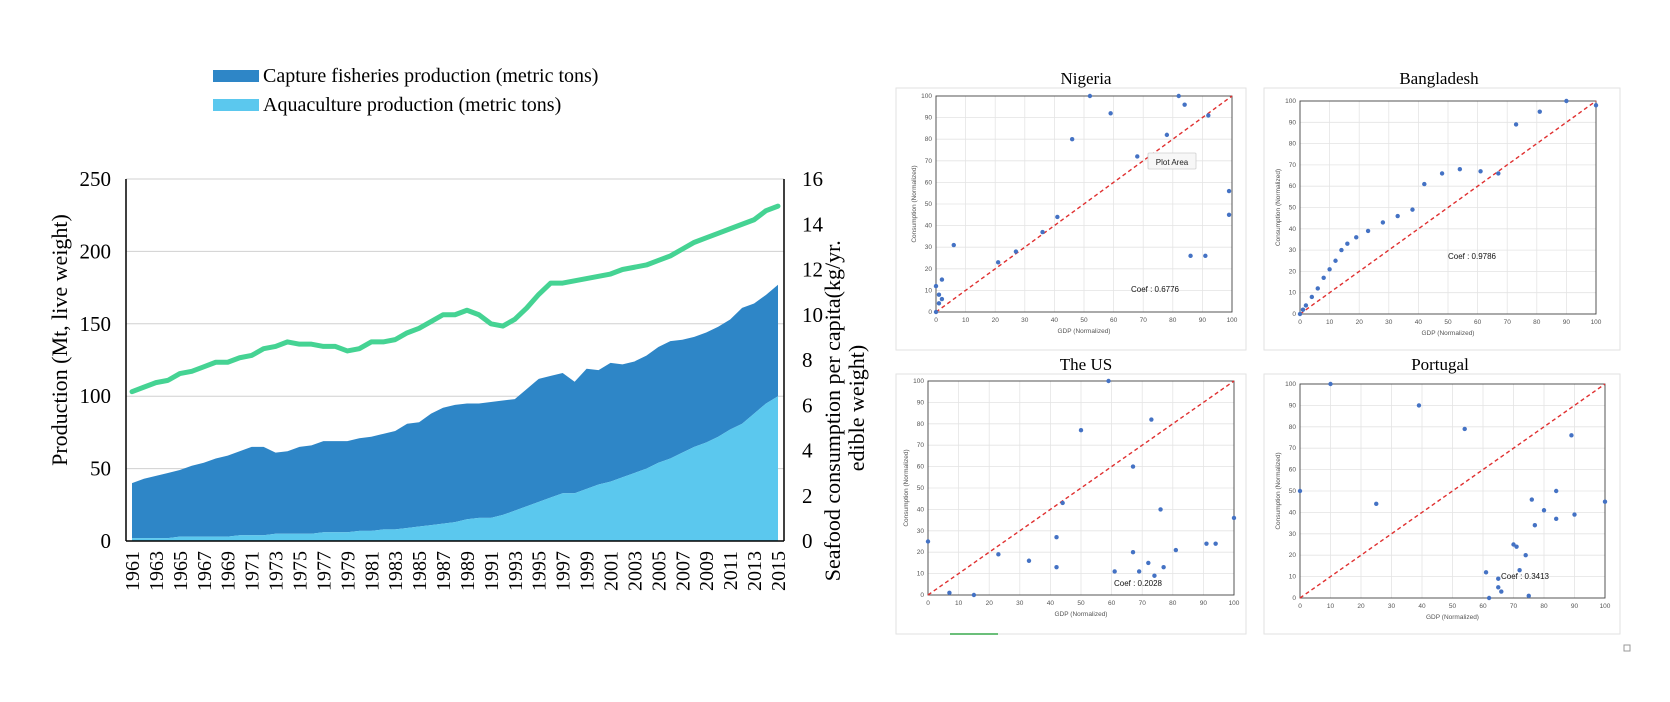 The image size is (1670, 702). Describe the element at coordinates (348, 571) in the screenshot. I see `x-tick-label: 1979` at that location.